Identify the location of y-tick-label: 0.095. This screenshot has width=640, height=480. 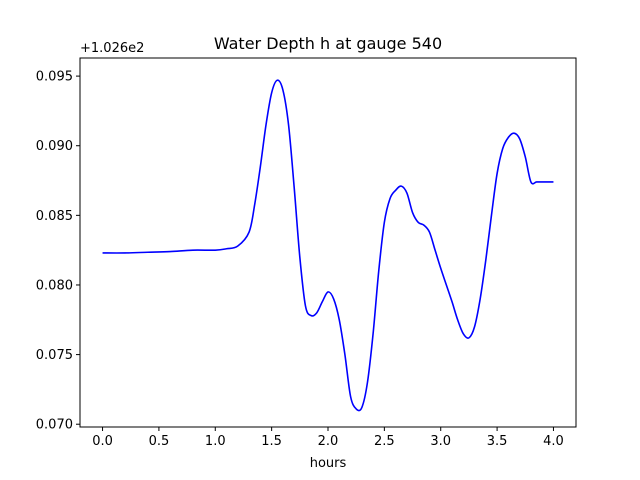
(54, 77).